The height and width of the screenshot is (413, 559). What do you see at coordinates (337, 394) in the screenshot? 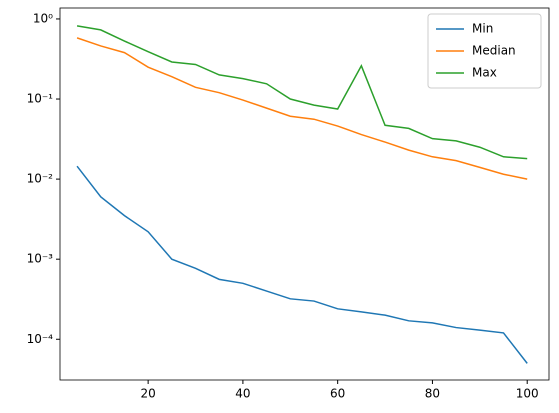
I see `x-tick-label: 60` at bounding box center [337, 394].